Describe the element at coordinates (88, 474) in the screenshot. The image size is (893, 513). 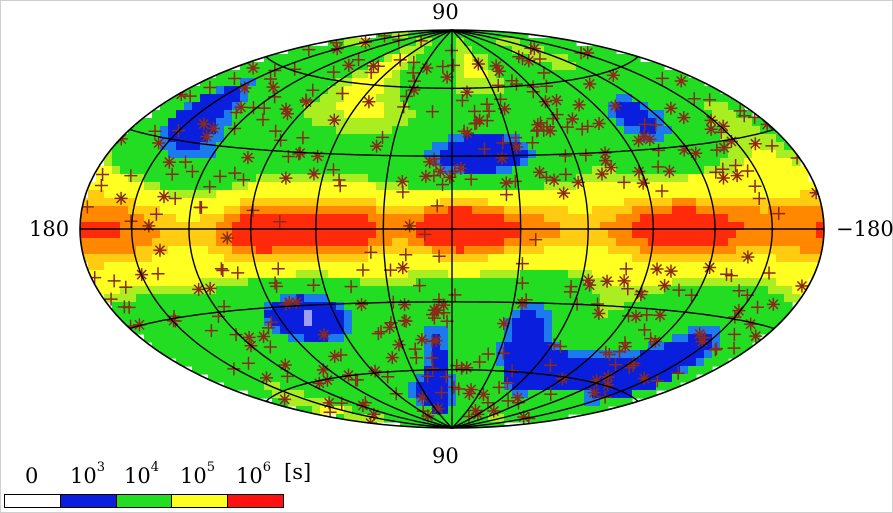
I see `colorbar-tick-1: 10³` at that location.